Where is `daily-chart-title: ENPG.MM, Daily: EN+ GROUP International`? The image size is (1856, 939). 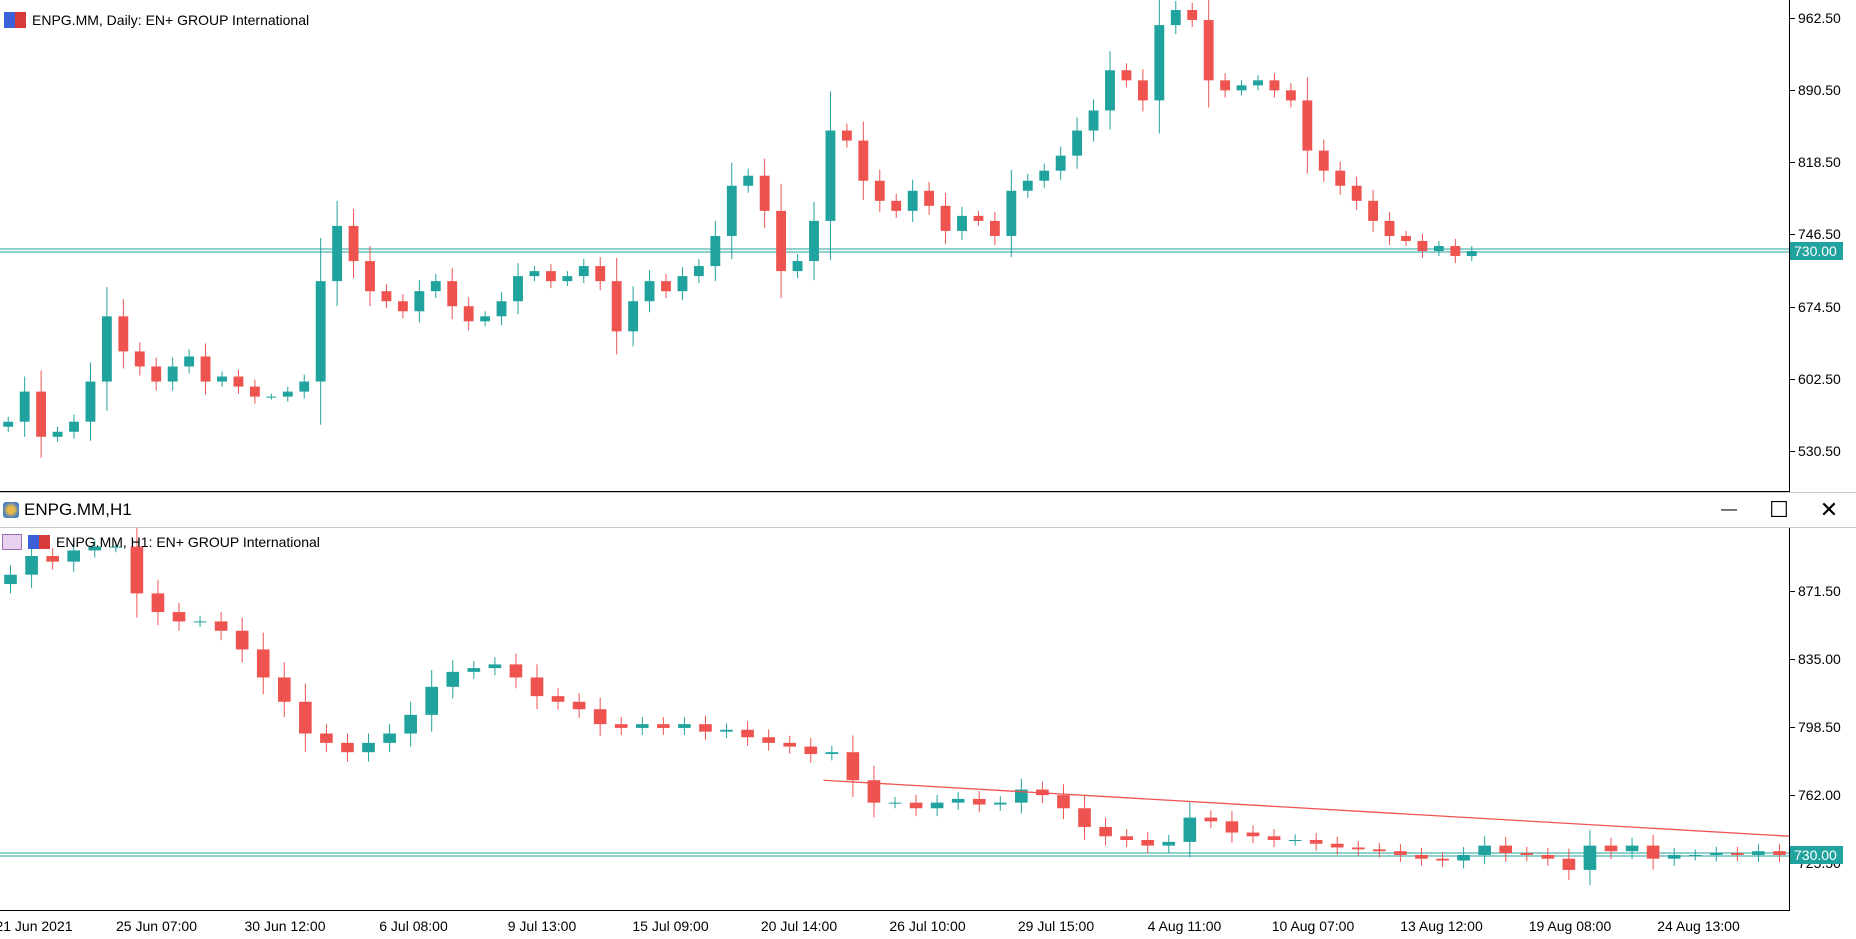 daily-chart-title: ENPG.MM, Daily: EN+ GROUP International is located at coordinates (156, 20).